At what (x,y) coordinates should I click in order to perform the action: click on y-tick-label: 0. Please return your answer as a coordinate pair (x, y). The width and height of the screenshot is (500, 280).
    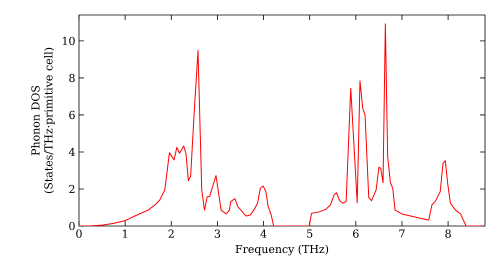
    Looking at the image, I should click on (72, 226).